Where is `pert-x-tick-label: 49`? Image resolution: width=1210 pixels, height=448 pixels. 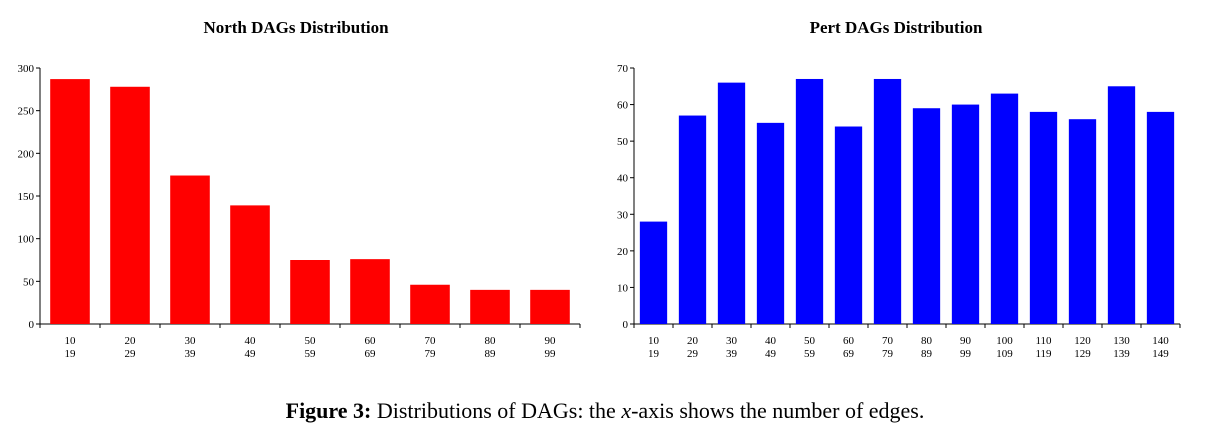 pert-x-tick-label: 49 is located at coordinates (771, 354).